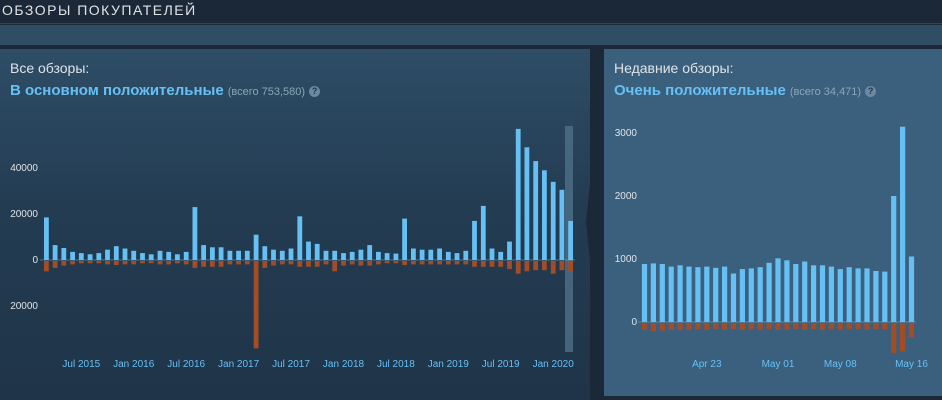  I want to click on review-filter-bar, so click(471, 35).